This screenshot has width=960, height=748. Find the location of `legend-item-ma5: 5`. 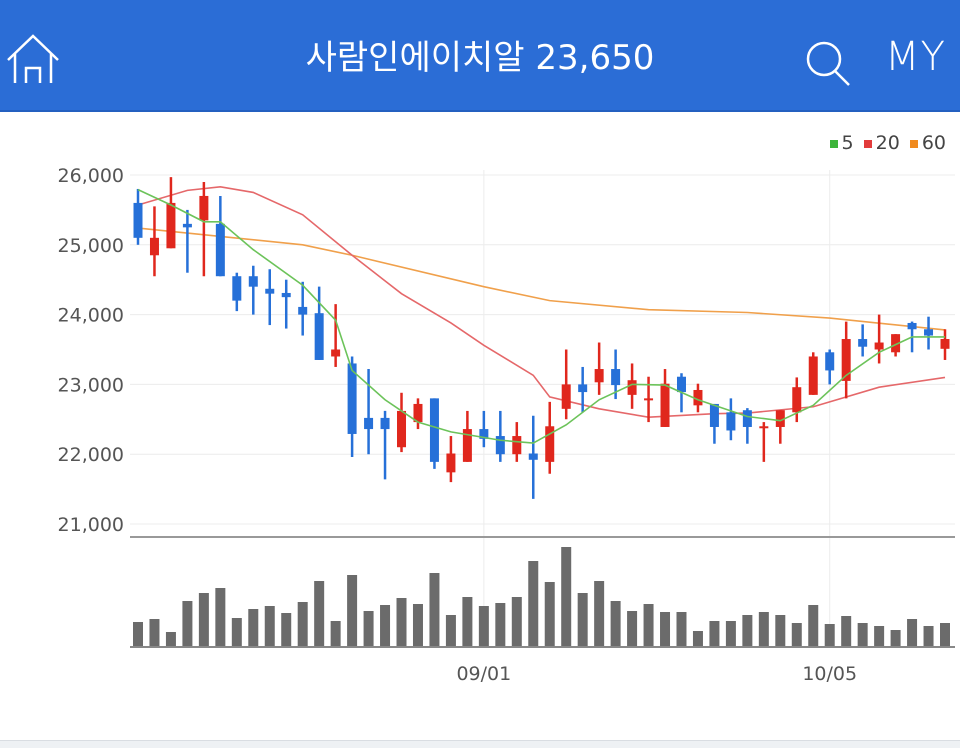

legend-item-ma5: 5 is located at coordinates (841, 143).